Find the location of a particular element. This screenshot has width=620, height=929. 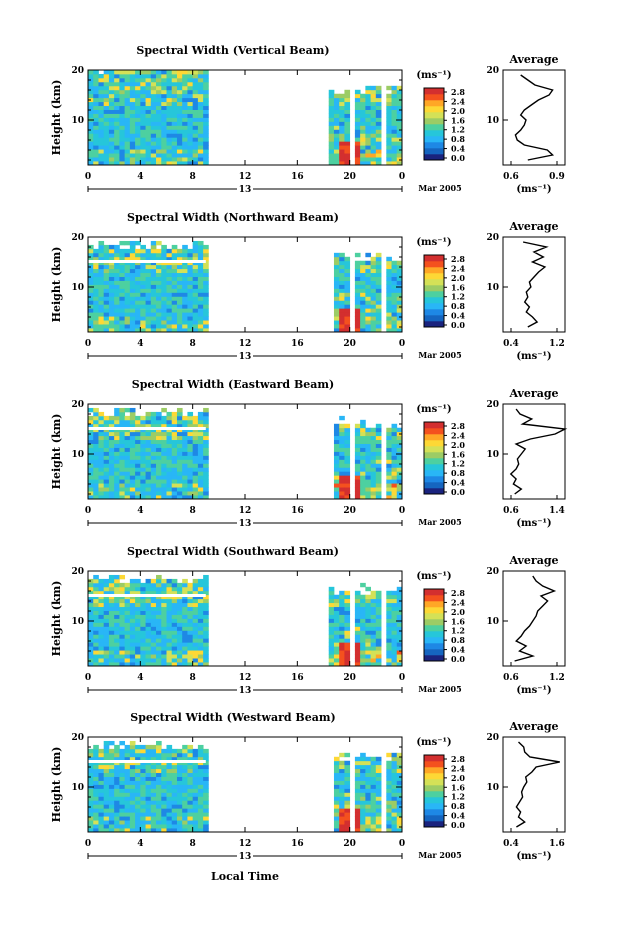

x-tick-label: 0 is located at coordinates (88, 678).